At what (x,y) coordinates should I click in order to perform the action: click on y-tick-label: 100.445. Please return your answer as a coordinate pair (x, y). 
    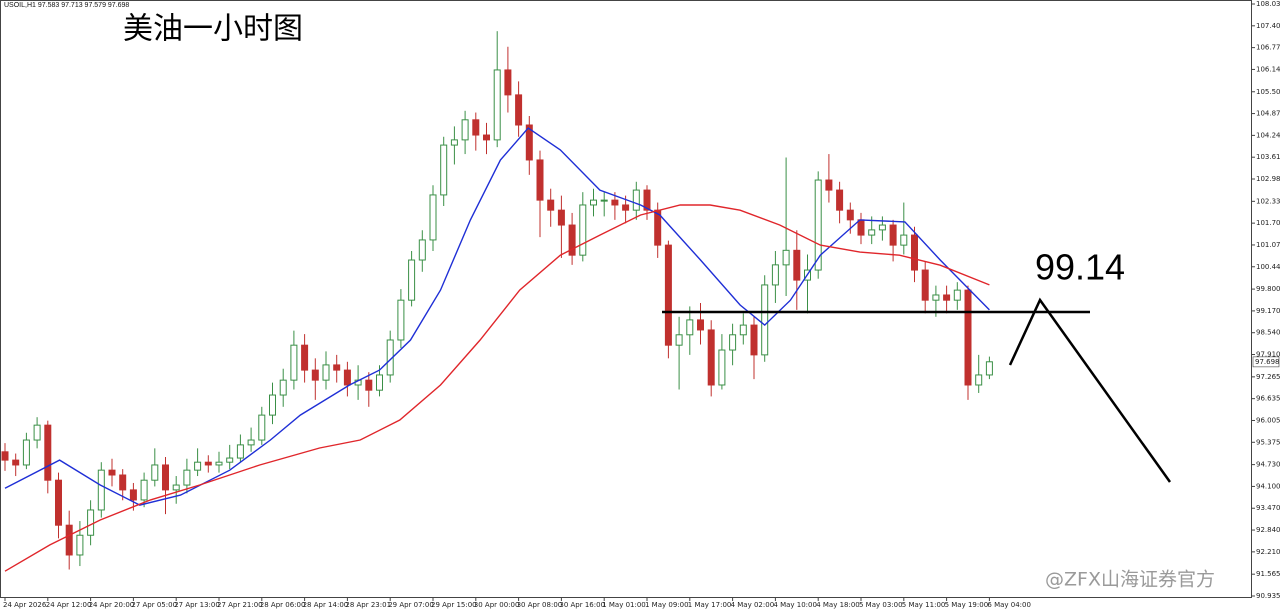
    Looking at the image, I should click on (1268, 267).